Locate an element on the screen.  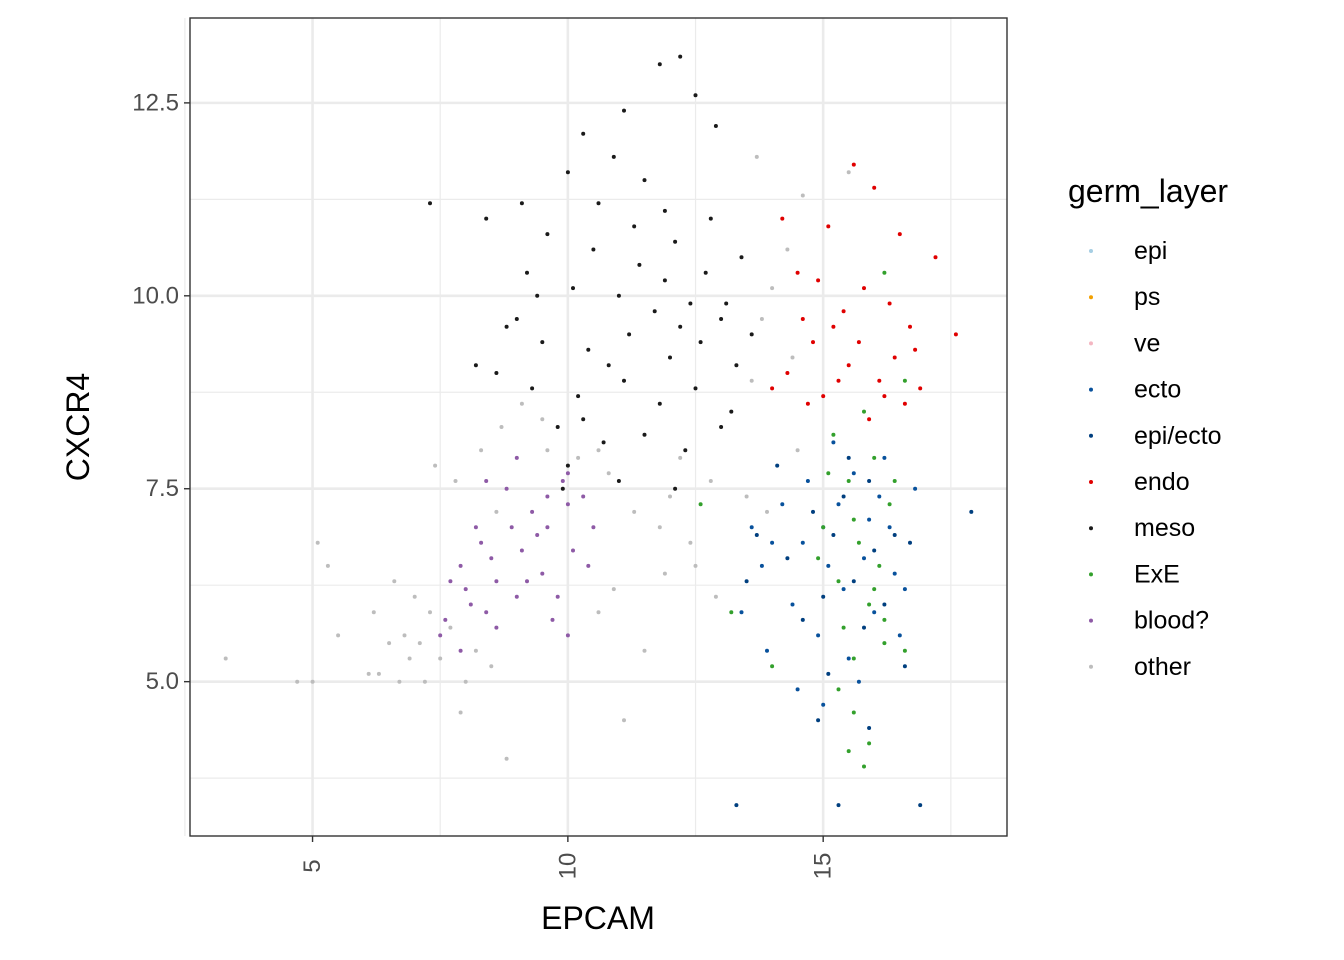
x-axis-ticks: 5 10 15 is located at coordinates (568, 857).